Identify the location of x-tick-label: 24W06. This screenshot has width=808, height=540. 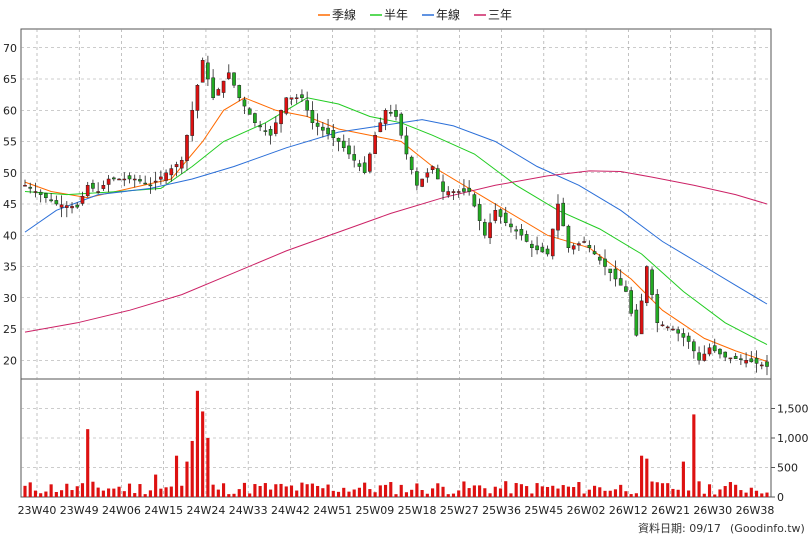
(121, 510).